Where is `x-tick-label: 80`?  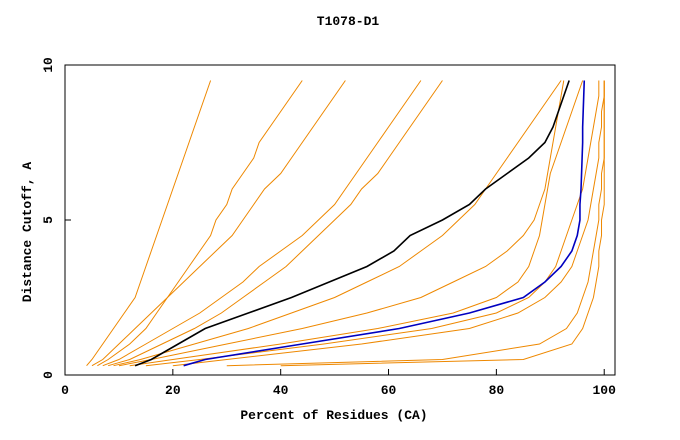
x-tick-label: 80 is located at coordinates (497, 390).